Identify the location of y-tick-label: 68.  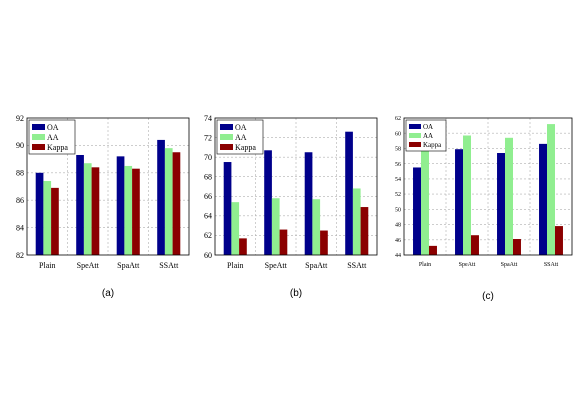
(208, 177).